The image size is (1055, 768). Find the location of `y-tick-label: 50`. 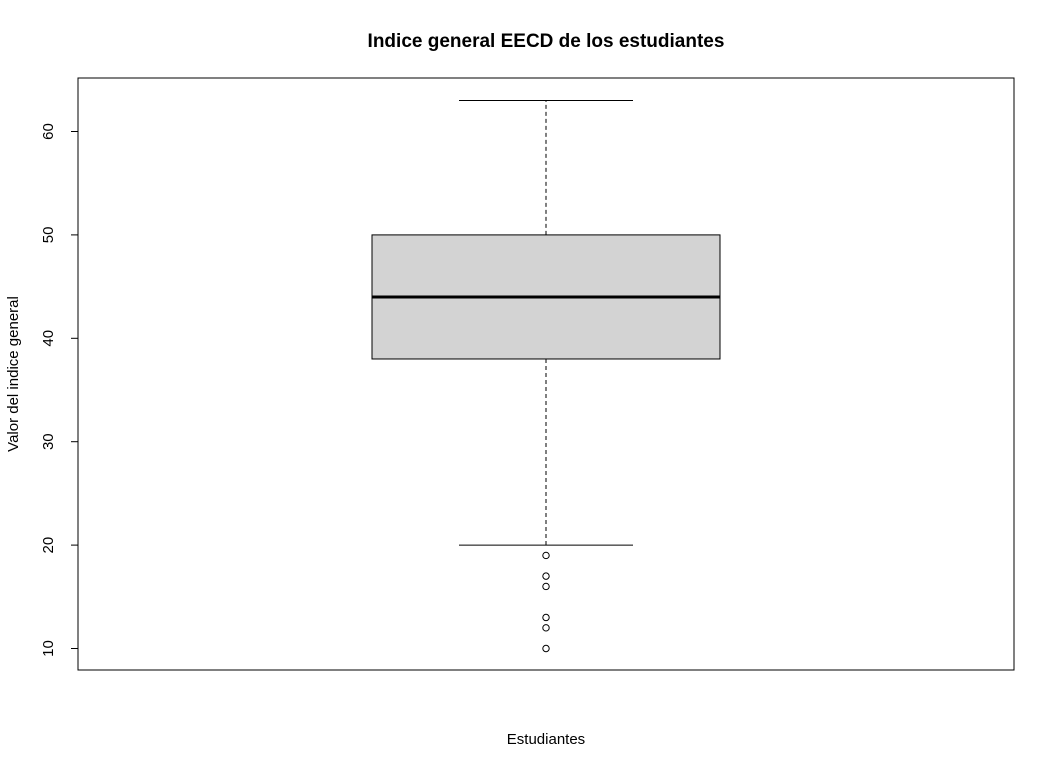

y-tick-label: 50 is located at coordinates (48, 235).